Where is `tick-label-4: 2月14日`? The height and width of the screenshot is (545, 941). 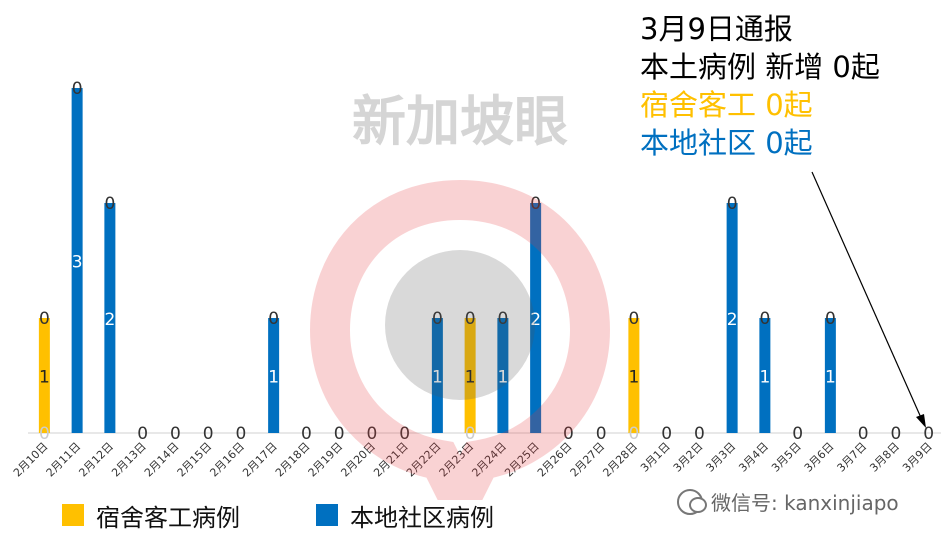
tick-label-4: 2月14日 is located at coordinates (162, 460).